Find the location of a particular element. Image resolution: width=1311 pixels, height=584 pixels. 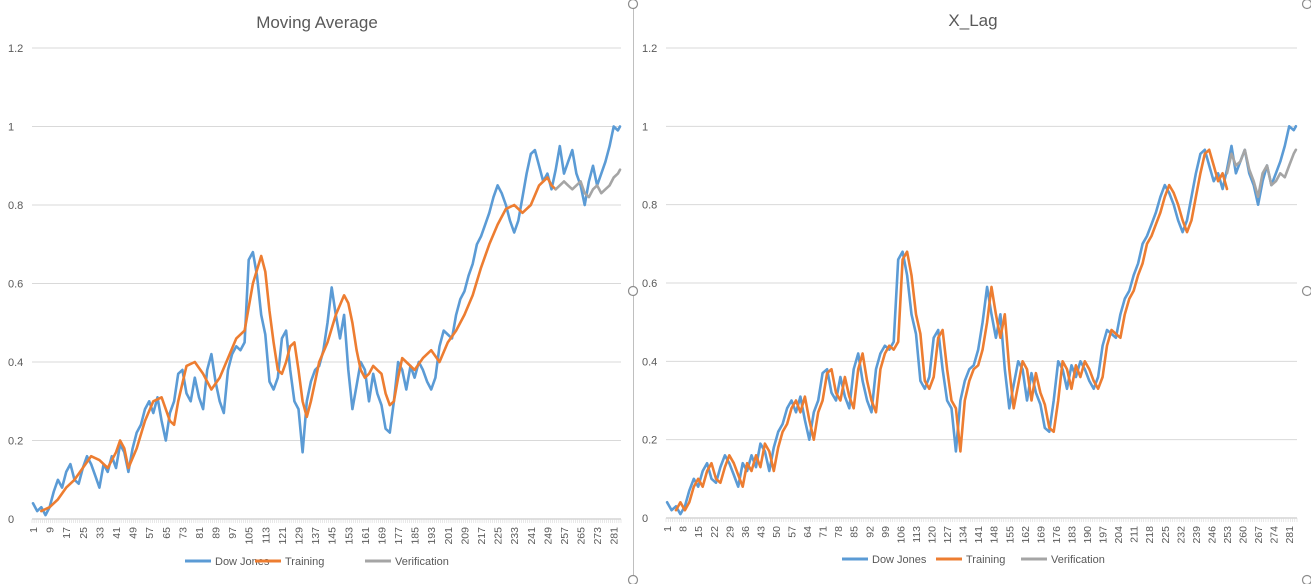

x-tick-label: 120 is located at coordinates (933, 535).